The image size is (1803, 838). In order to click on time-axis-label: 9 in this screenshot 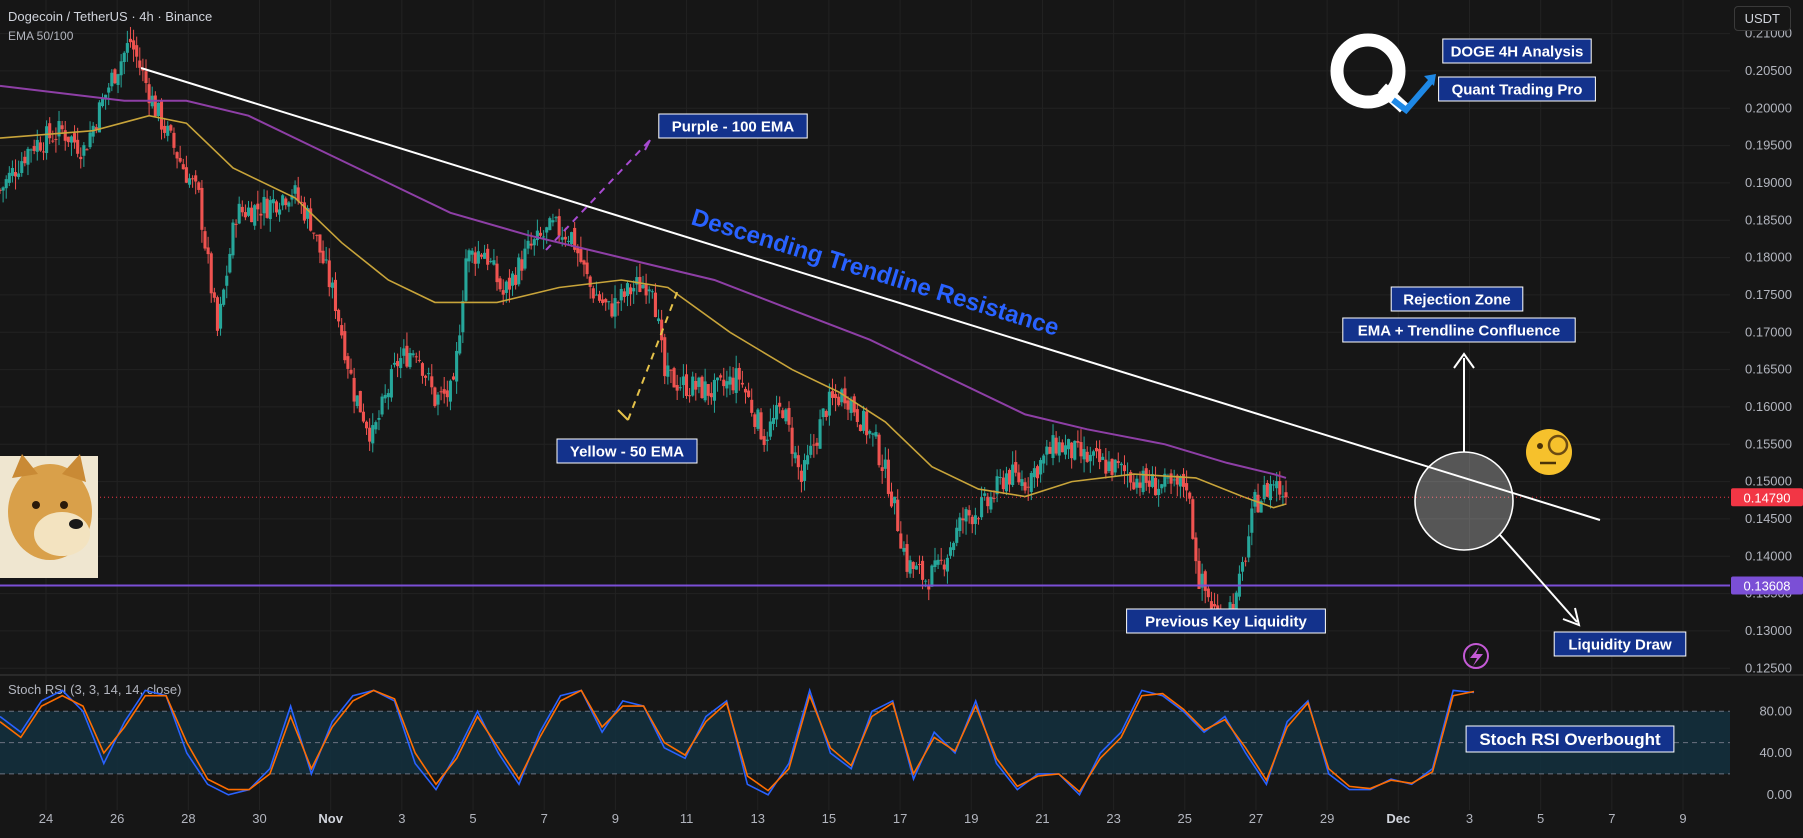, I will do `click(1682, 818)`.